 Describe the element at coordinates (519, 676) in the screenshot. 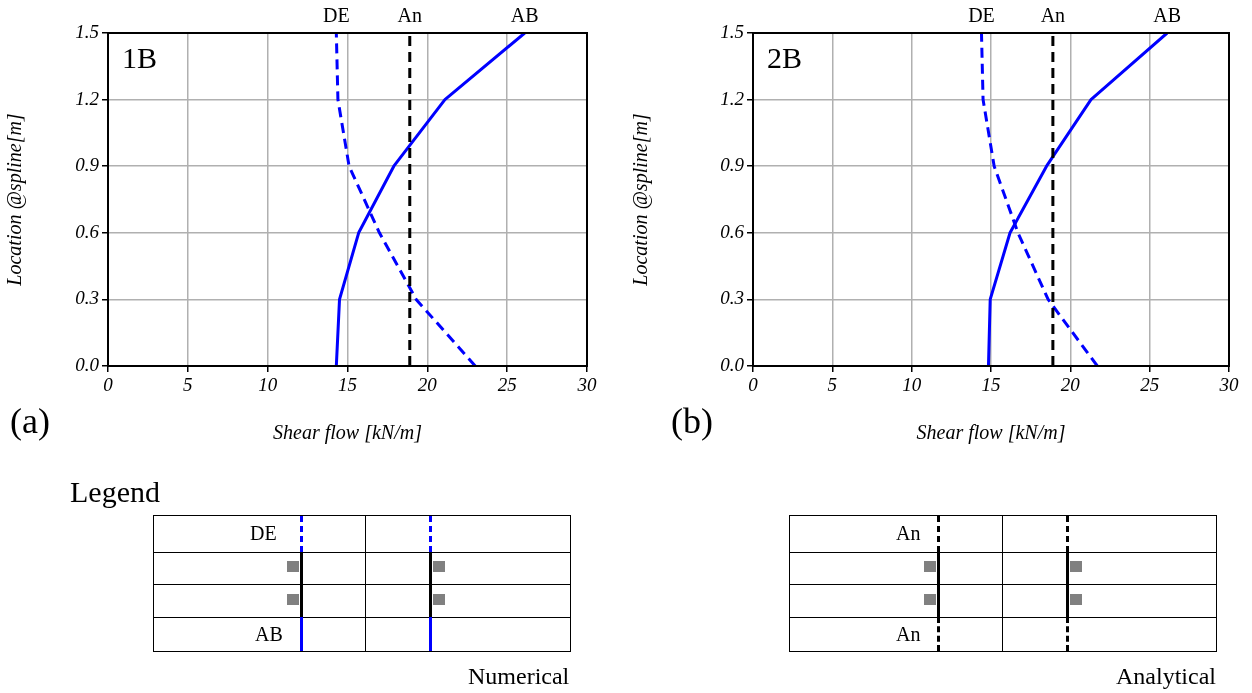

I see `text: Numerical` at that location.